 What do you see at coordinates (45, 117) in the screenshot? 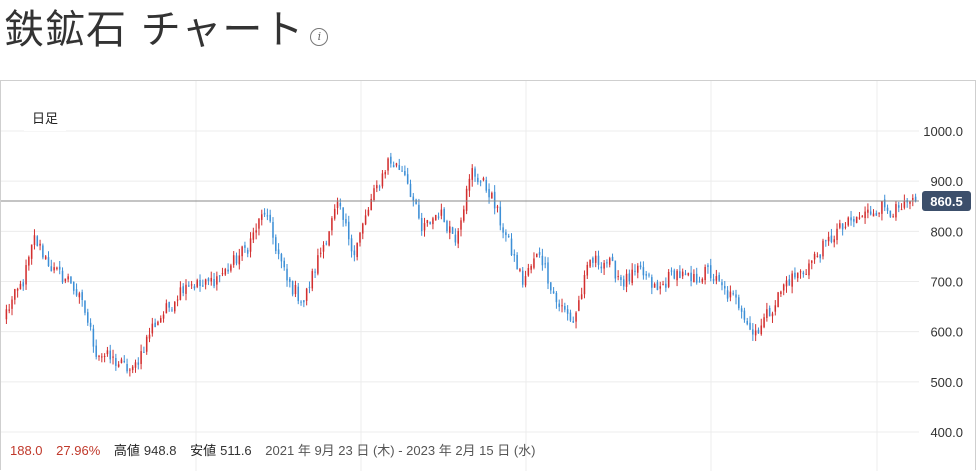
I see `period-selector: 日足` at bounding box center [45, 117].